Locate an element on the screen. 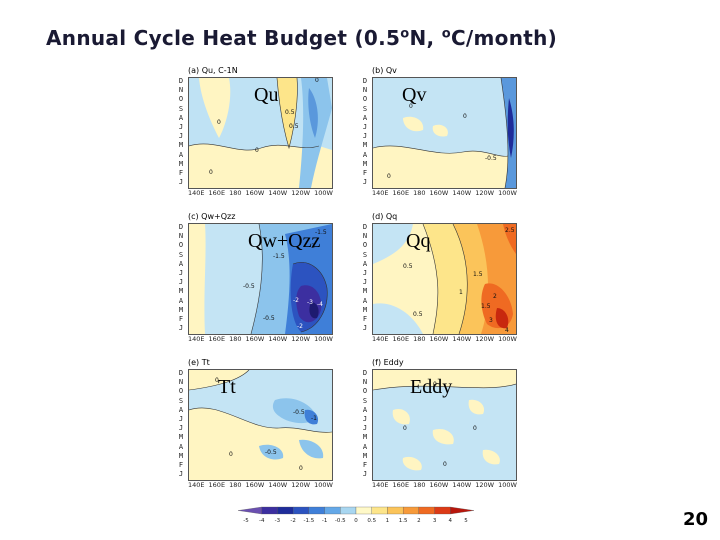 The image size is (720, 540). contour-label: -2 is located at coordinates (300, 326).